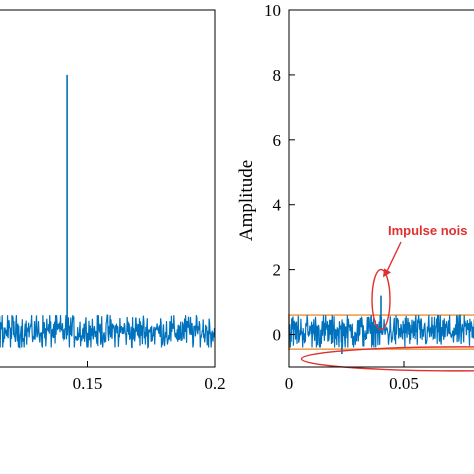  What do you see at coordinates (277, 270) in the screenshot?
I see `y-tick-label-2: 2` at bounding box center [277, 270].